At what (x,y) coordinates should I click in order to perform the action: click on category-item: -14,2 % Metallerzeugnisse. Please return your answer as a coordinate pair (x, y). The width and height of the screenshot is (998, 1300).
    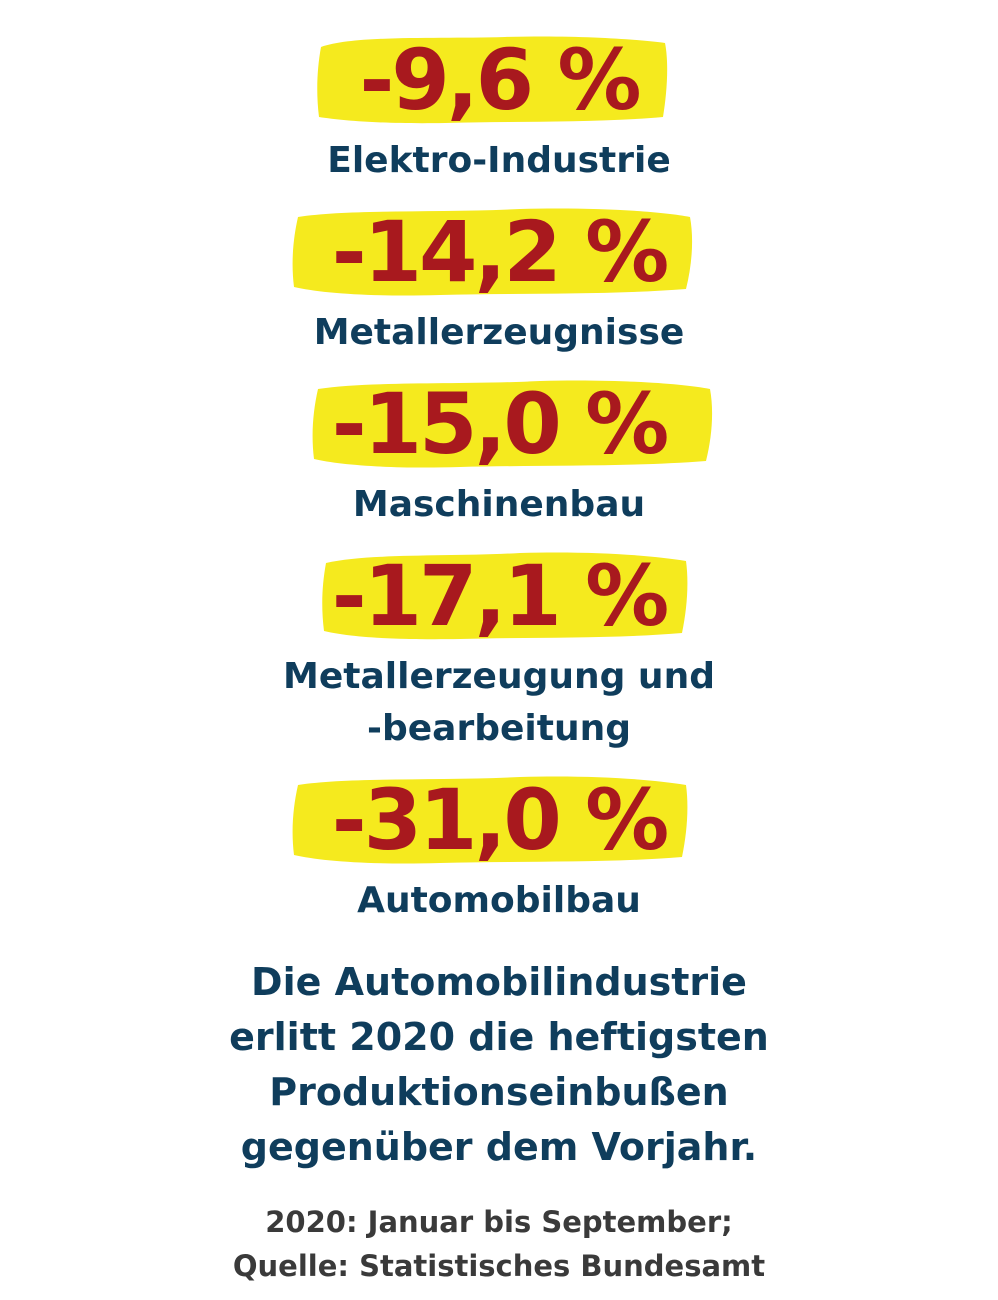
    Looking at the image, I should click on (499, 278).